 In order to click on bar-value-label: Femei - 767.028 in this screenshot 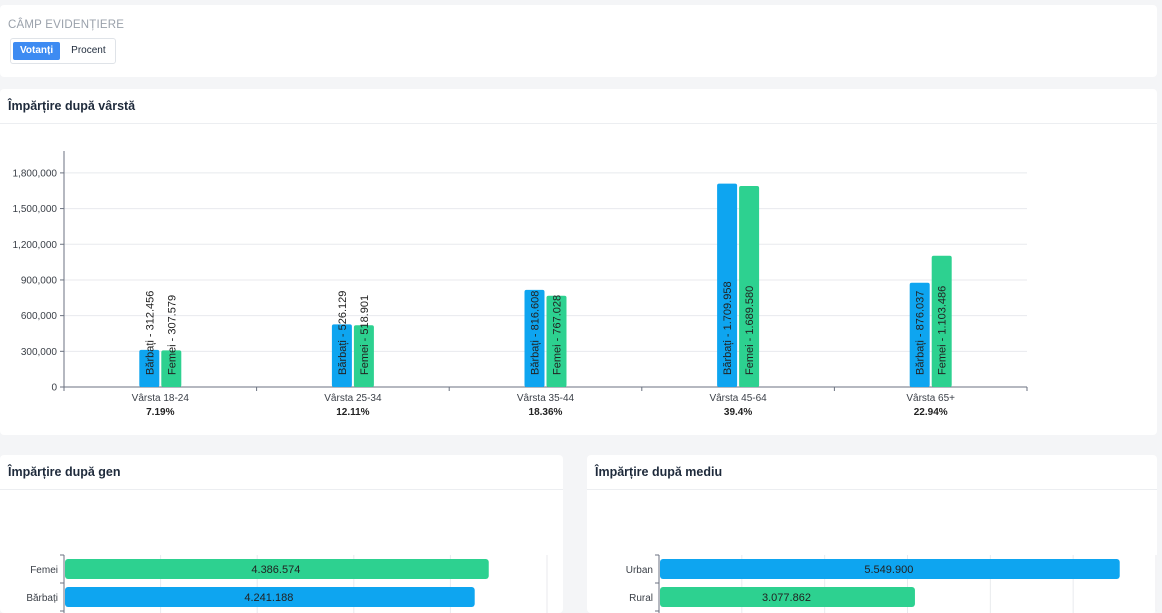, I will do `click(558, 335)`.